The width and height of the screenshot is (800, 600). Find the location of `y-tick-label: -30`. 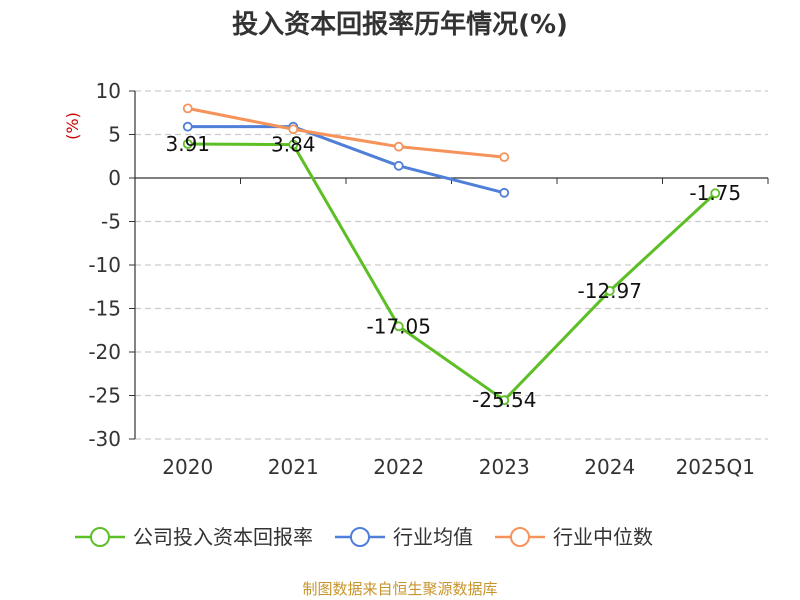

y-tick-label: -30 is located at coordinates (104, 439).